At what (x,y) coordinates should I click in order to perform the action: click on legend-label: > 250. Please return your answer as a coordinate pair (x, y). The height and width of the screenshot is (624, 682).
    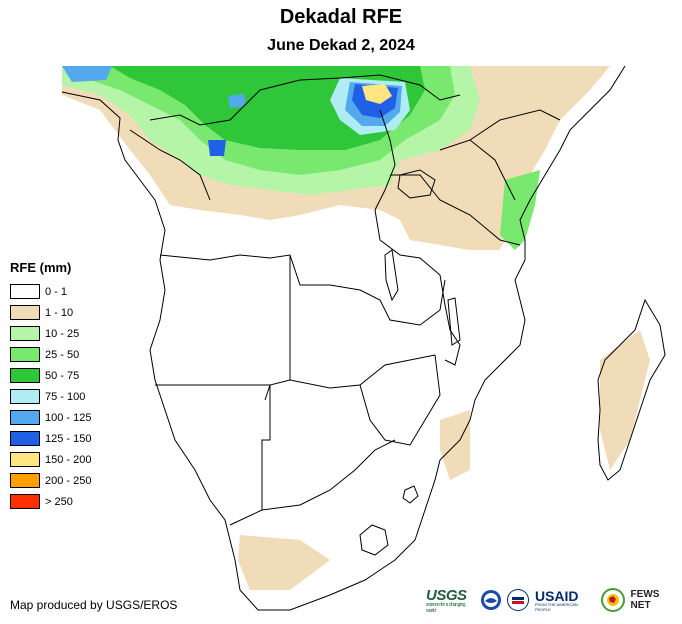
    Looking at the image, I should click on (59, 501).